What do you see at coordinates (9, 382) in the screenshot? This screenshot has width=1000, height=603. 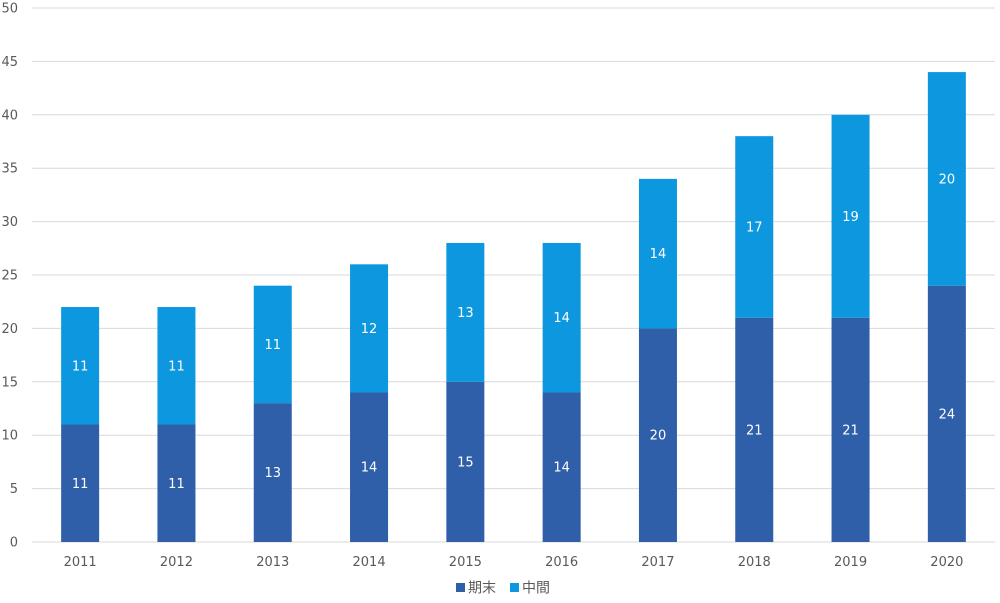 I see `y-tick-label: 15` at bounding box center [9, 382].